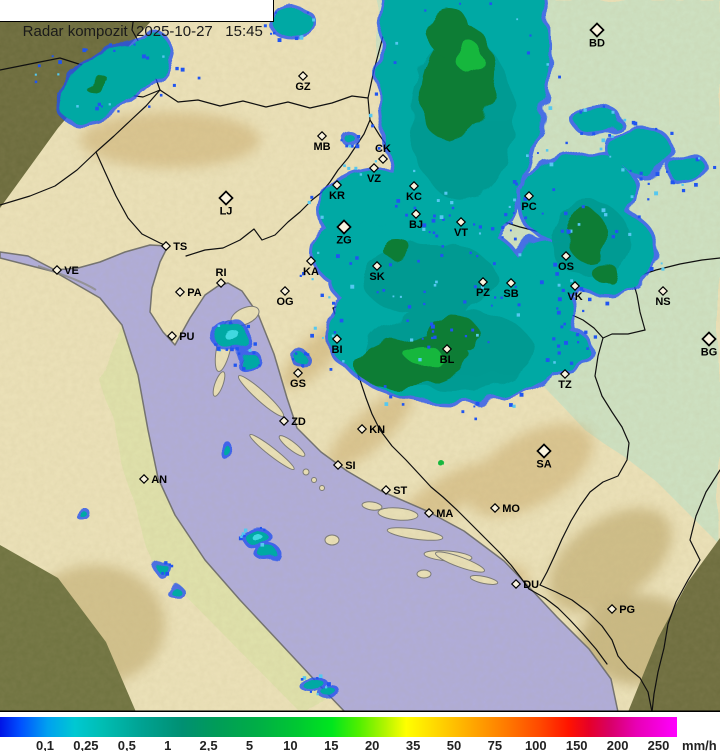 The image size is (720, 751). I want to click on city-label: ZG, so click(343, 241).